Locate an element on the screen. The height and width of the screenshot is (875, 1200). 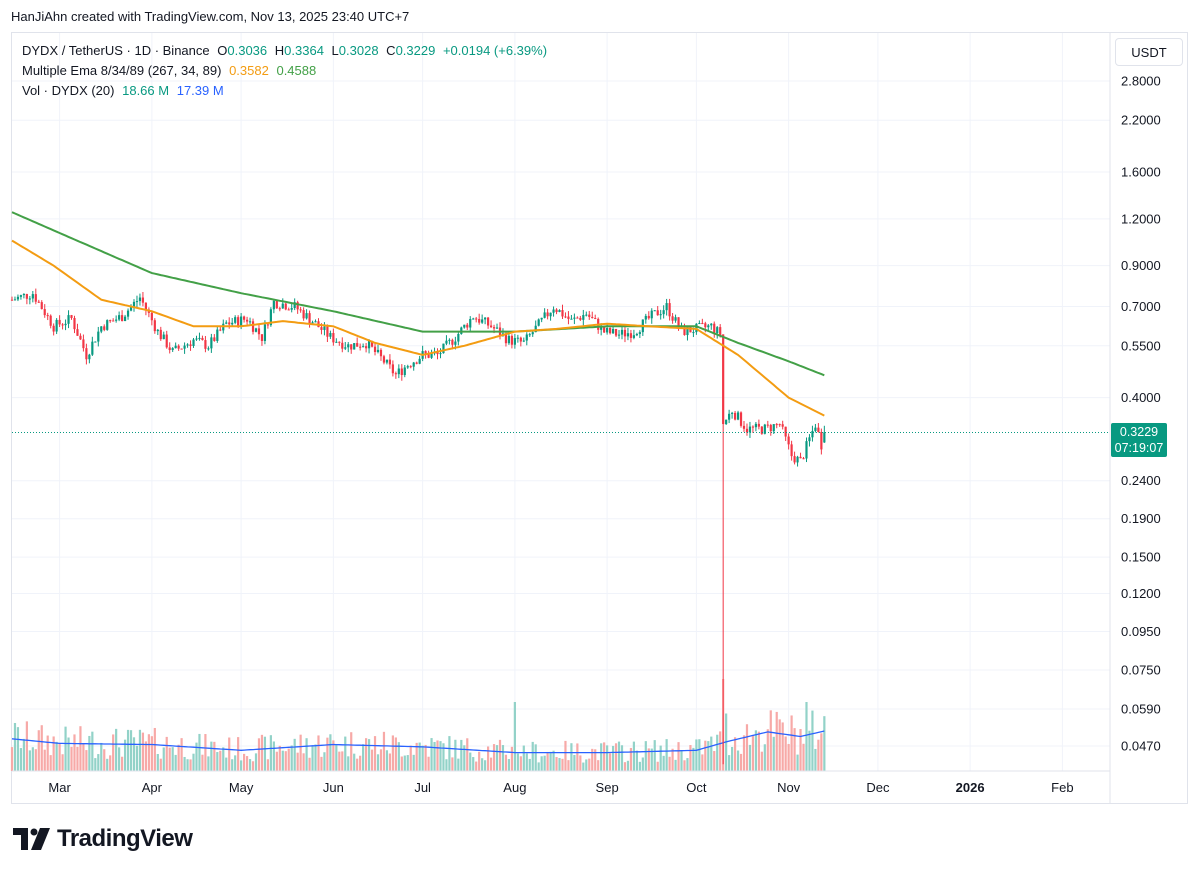
legend-ema-label: Multiple Ema 8/34/89 (267, 34, 89) is located at coordinates (122, 70).